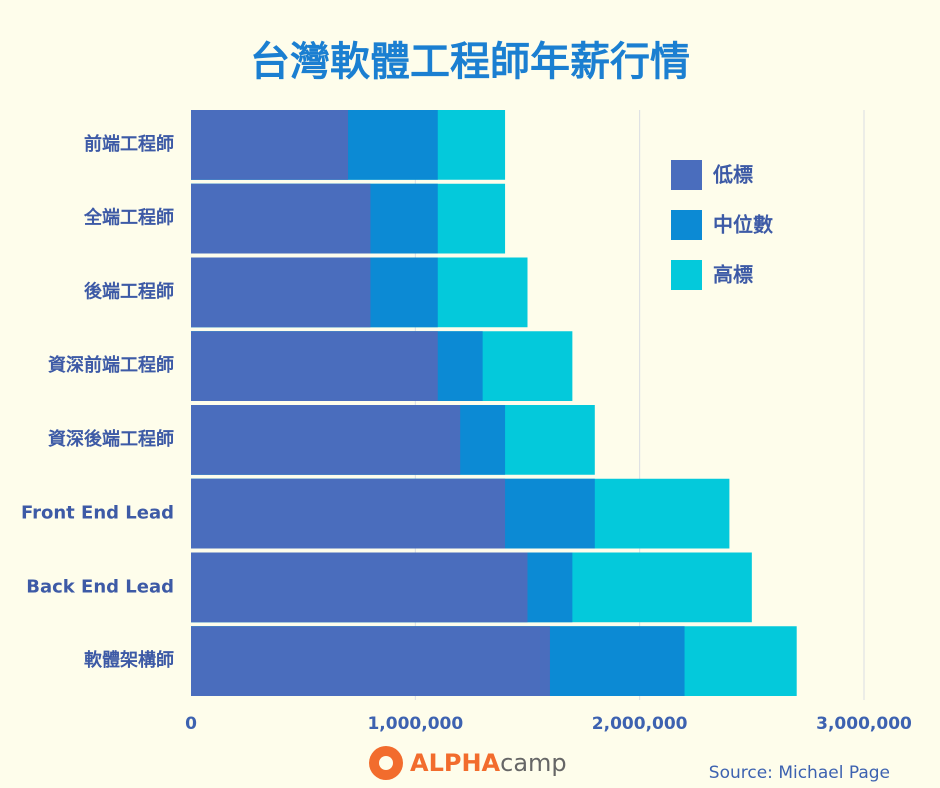 The width and height of the screenshot is (940, 788). What do you see at coordinates (129, 144) in the screenshot?
I see `y-tick-label: 前端工程師` at bounding box center [129, 144].